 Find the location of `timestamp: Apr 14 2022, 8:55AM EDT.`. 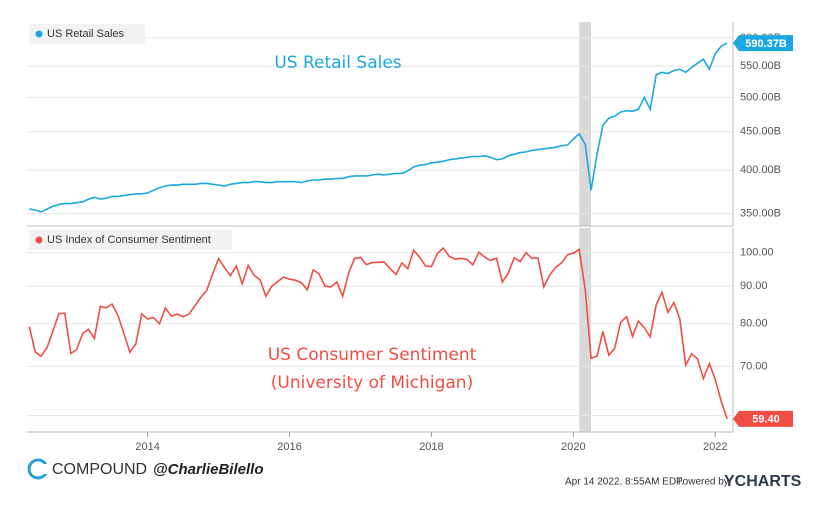

timestamp: Apr 14 2022, 8:55AM EDT. is located at coordinates (624, 482).